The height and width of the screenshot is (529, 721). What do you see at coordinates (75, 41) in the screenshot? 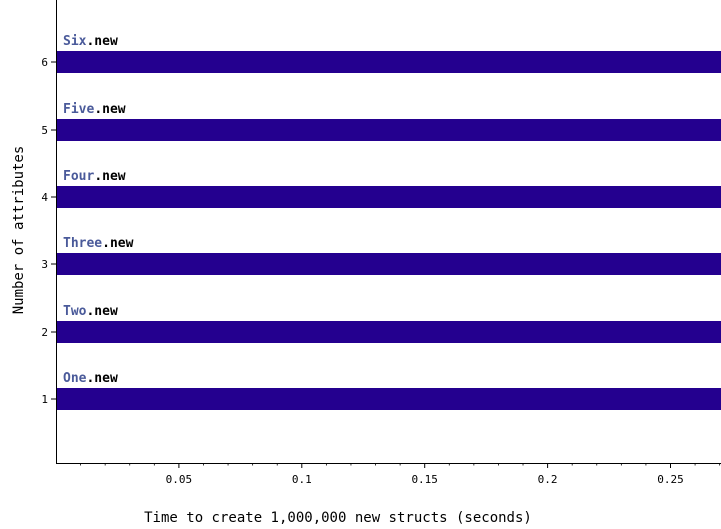
I see `bar-label-class-name: Six` at bounding box center [75, 41].